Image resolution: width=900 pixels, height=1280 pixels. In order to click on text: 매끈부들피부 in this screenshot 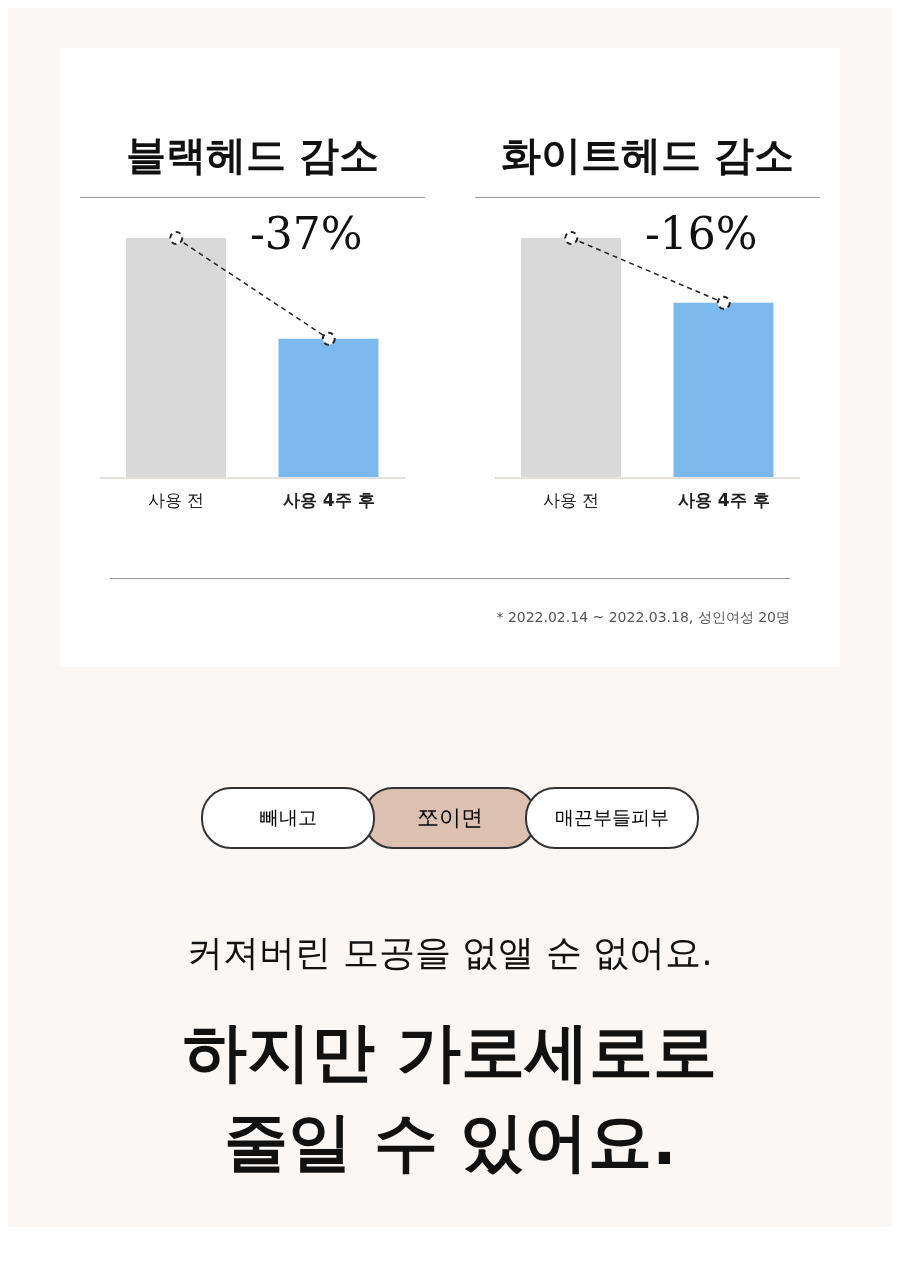, I will do `click(612, 818)`.